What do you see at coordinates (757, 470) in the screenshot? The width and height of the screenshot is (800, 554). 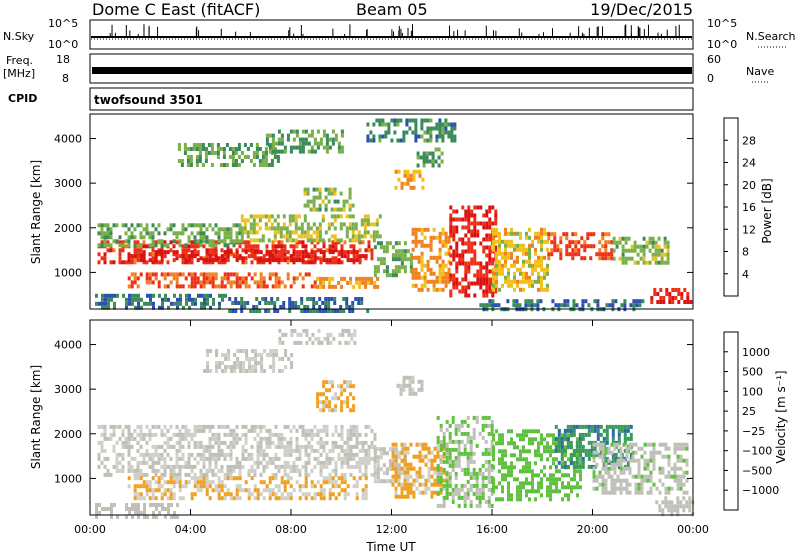 I see `colorbar-tick-label: −500` at bounding box center [757, 470].